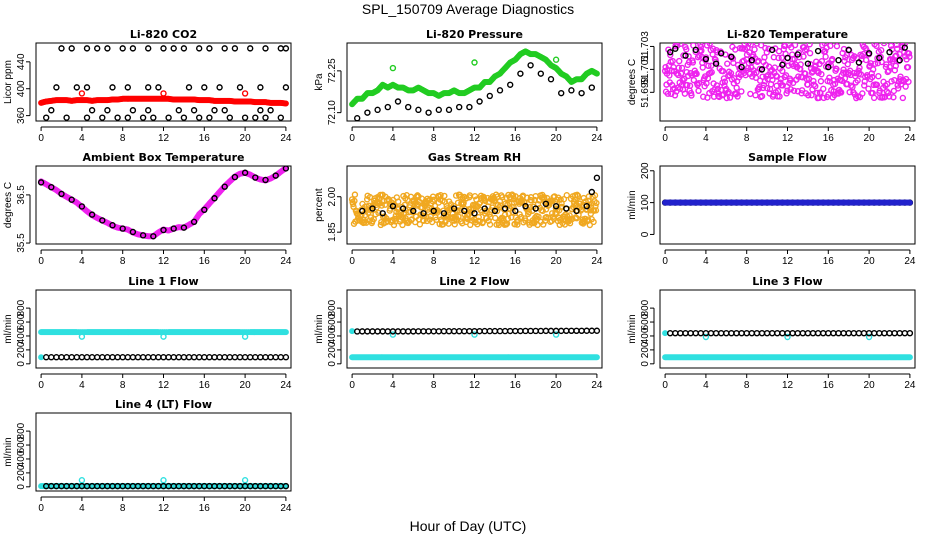 The height and width of the screenshot is (540, 936). I want to click on y-axis-label: Licor ppm, so click(8, 82).